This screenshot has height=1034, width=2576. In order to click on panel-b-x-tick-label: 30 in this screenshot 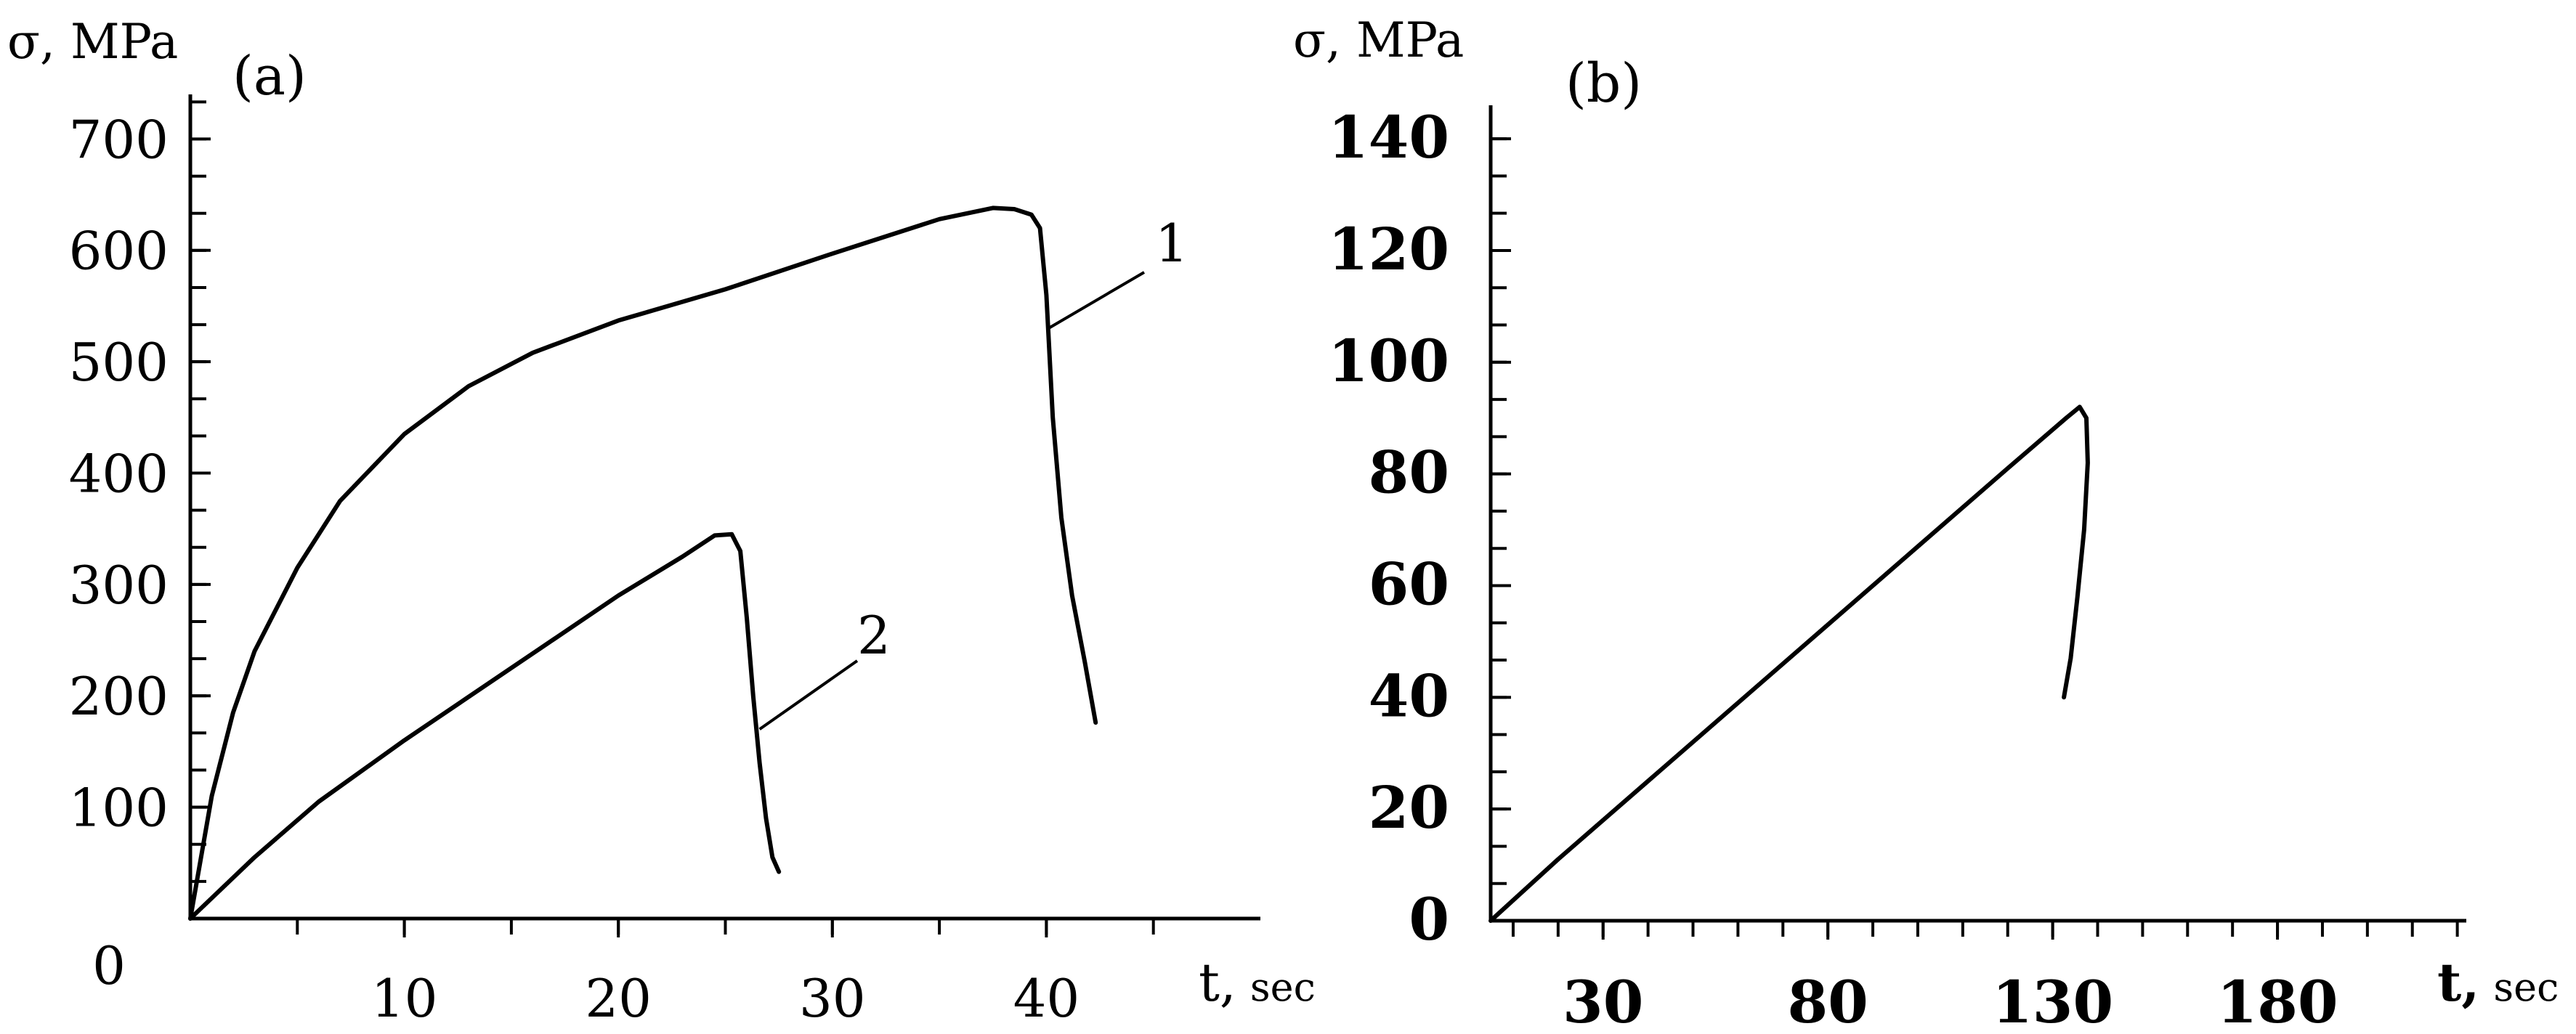, I will do `click(1603, 999)`.